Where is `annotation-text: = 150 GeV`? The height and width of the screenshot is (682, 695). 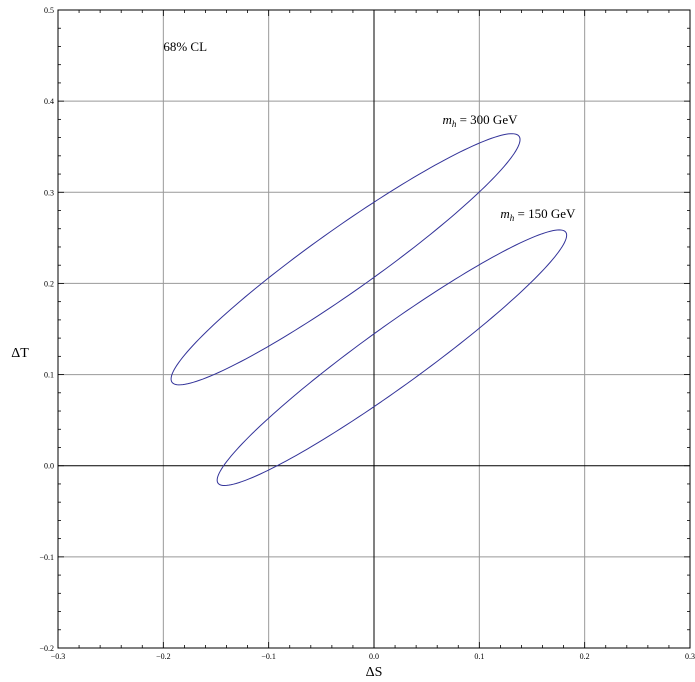
annotation-text: = 150 GeV is located at coordinates (545, 213).